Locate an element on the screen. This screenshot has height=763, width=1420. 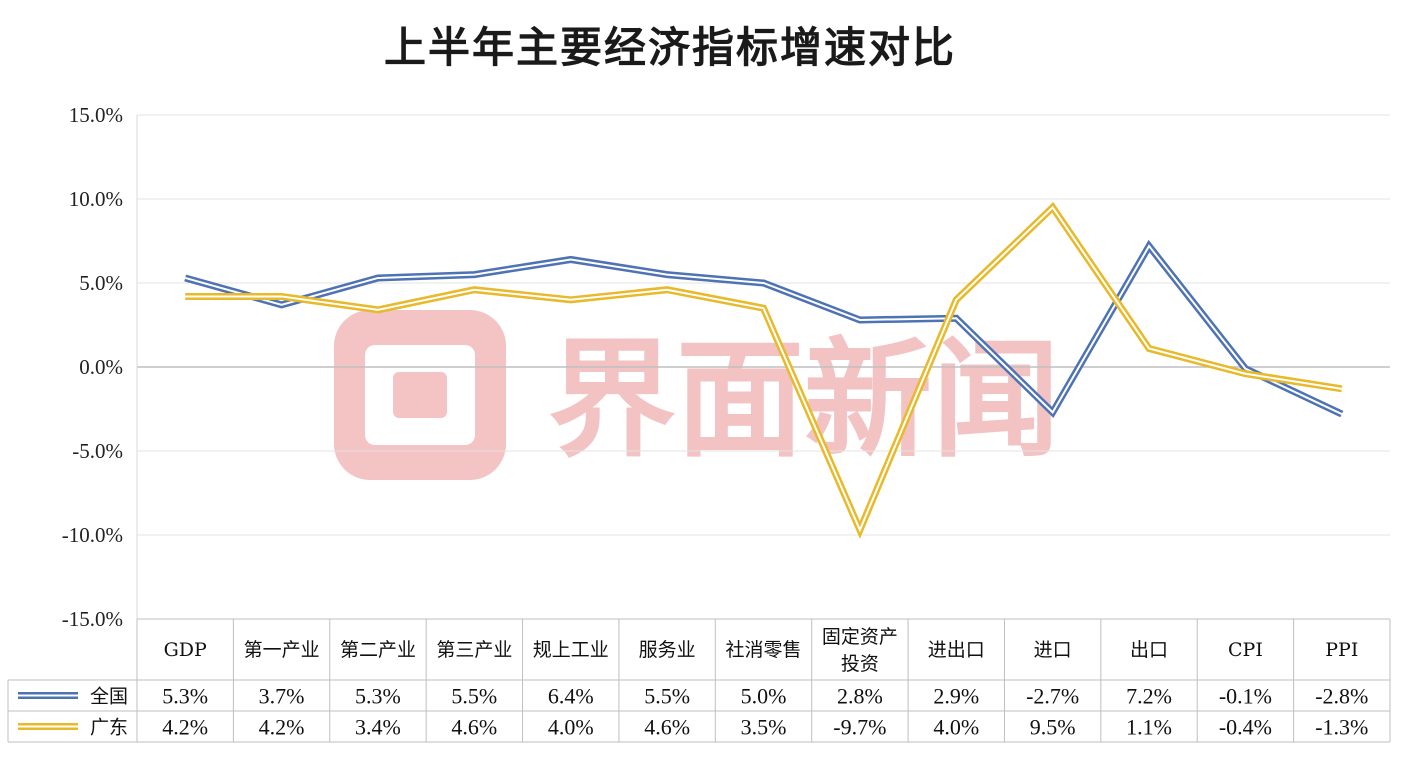
category-label: 进口 is located at coordinates (1053, 650).